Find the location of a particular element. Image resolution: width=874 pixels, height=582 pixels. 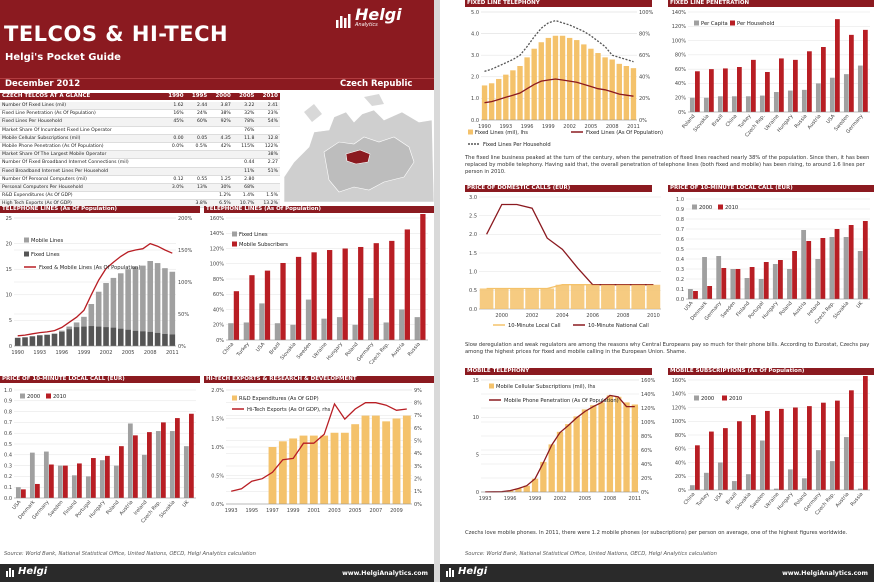

glance-cell: 115% is located at coordinates (248, 146).